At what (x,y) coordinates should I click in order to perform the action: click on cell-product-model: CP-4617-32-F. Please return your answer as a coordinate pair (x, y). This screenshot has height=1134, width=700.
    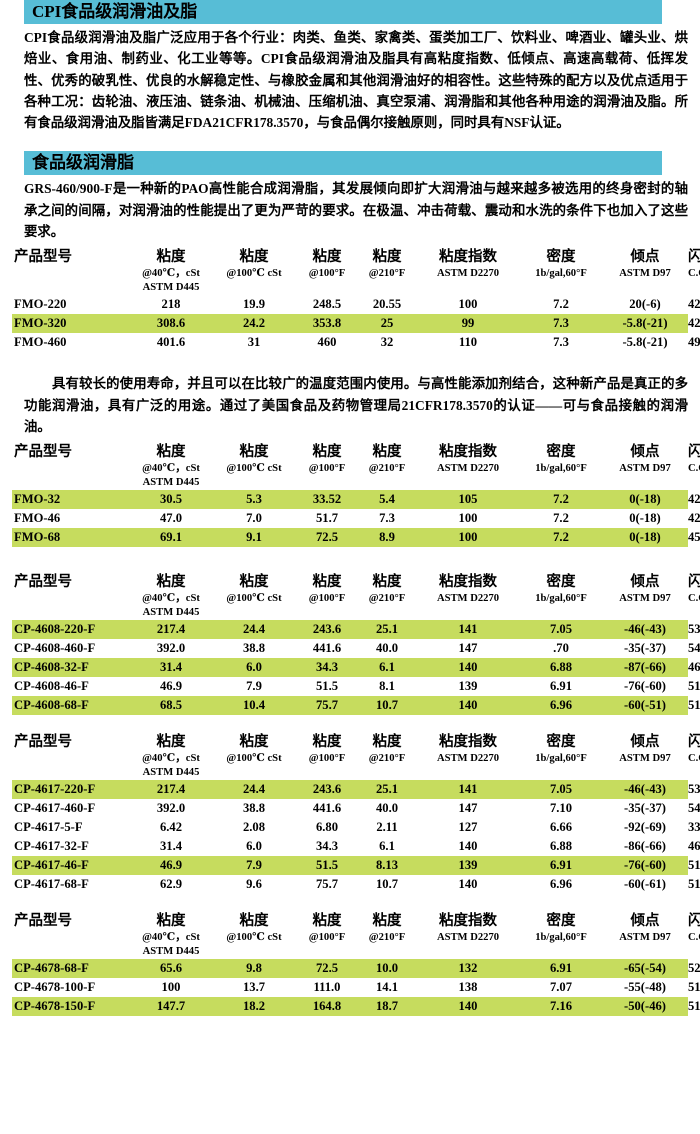
    Looking at the image, I should click on (51, 846).